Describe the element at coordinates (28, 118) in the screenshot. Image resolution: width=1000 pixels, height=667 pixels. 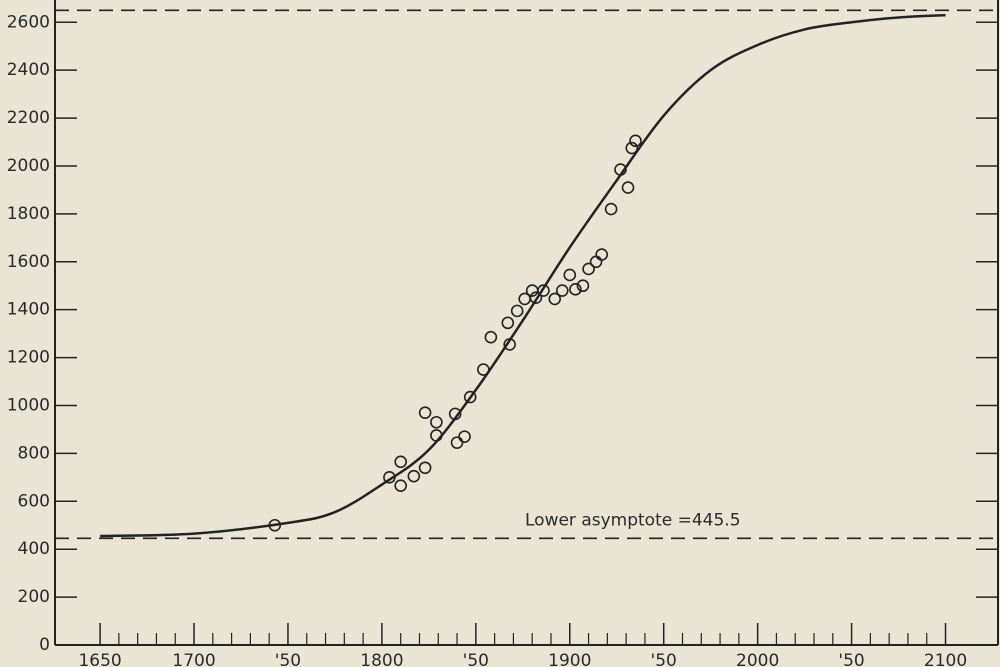
I see `y-tick-label: 2200` at that location.